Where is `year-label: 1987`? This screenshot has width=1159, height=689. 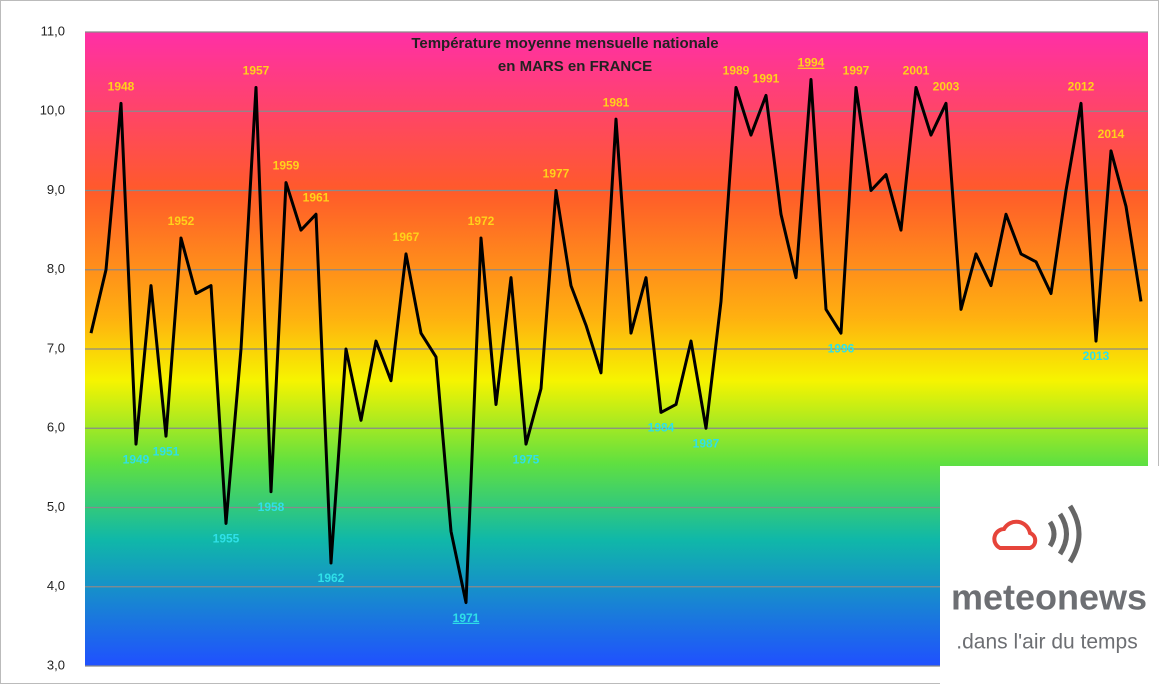
year-label: 1987 is located at coordinates (706, 443).